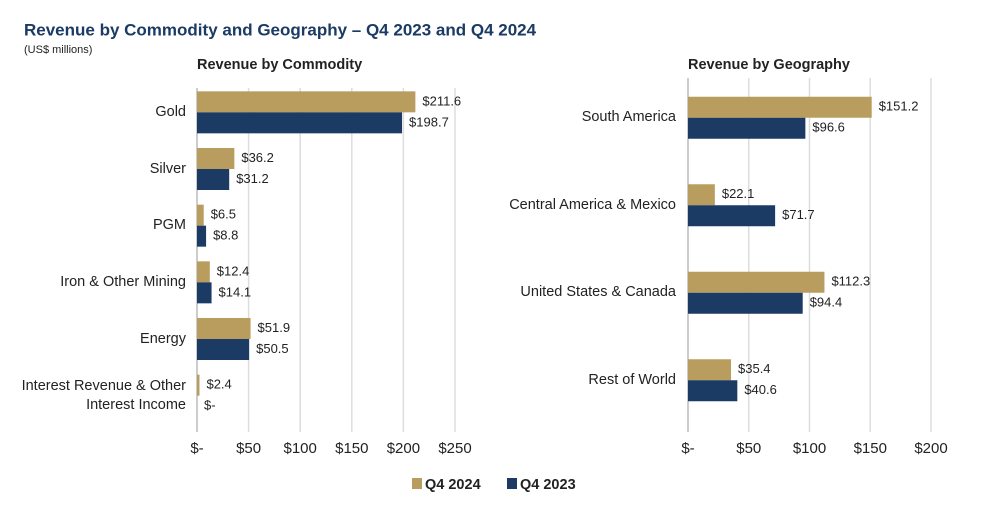 This screenshot has height=529, width=991. Describe the element at coordinates (632, 379) in the screenshot. I see `y-tick-label: Rest of World` at that location.